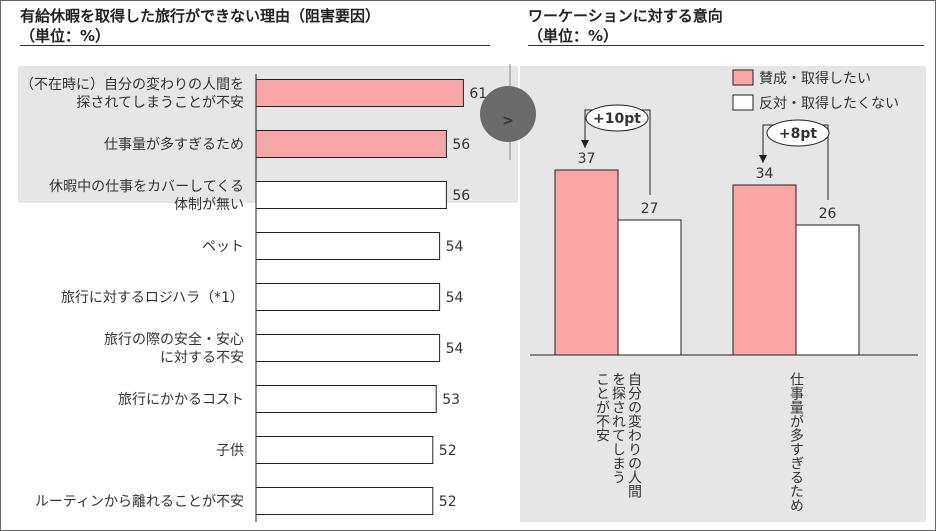  What do you see at coordinates (200, 26) in the screenshot?
I see `left-chart-title: 有給休暇を取得した旅行ができない理由（阻害要因） （単位：%）` at bounding box center [200, 26].